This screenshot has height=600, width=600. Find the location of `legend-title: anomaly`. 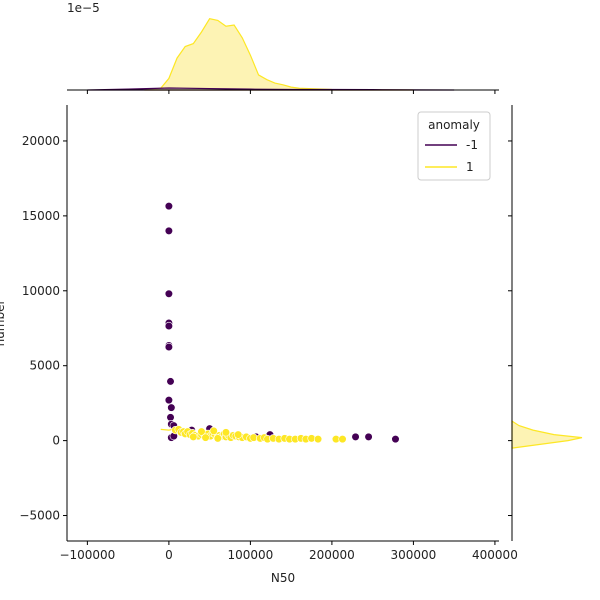

legend-title: anomaly is located at coordinates (454, 125).